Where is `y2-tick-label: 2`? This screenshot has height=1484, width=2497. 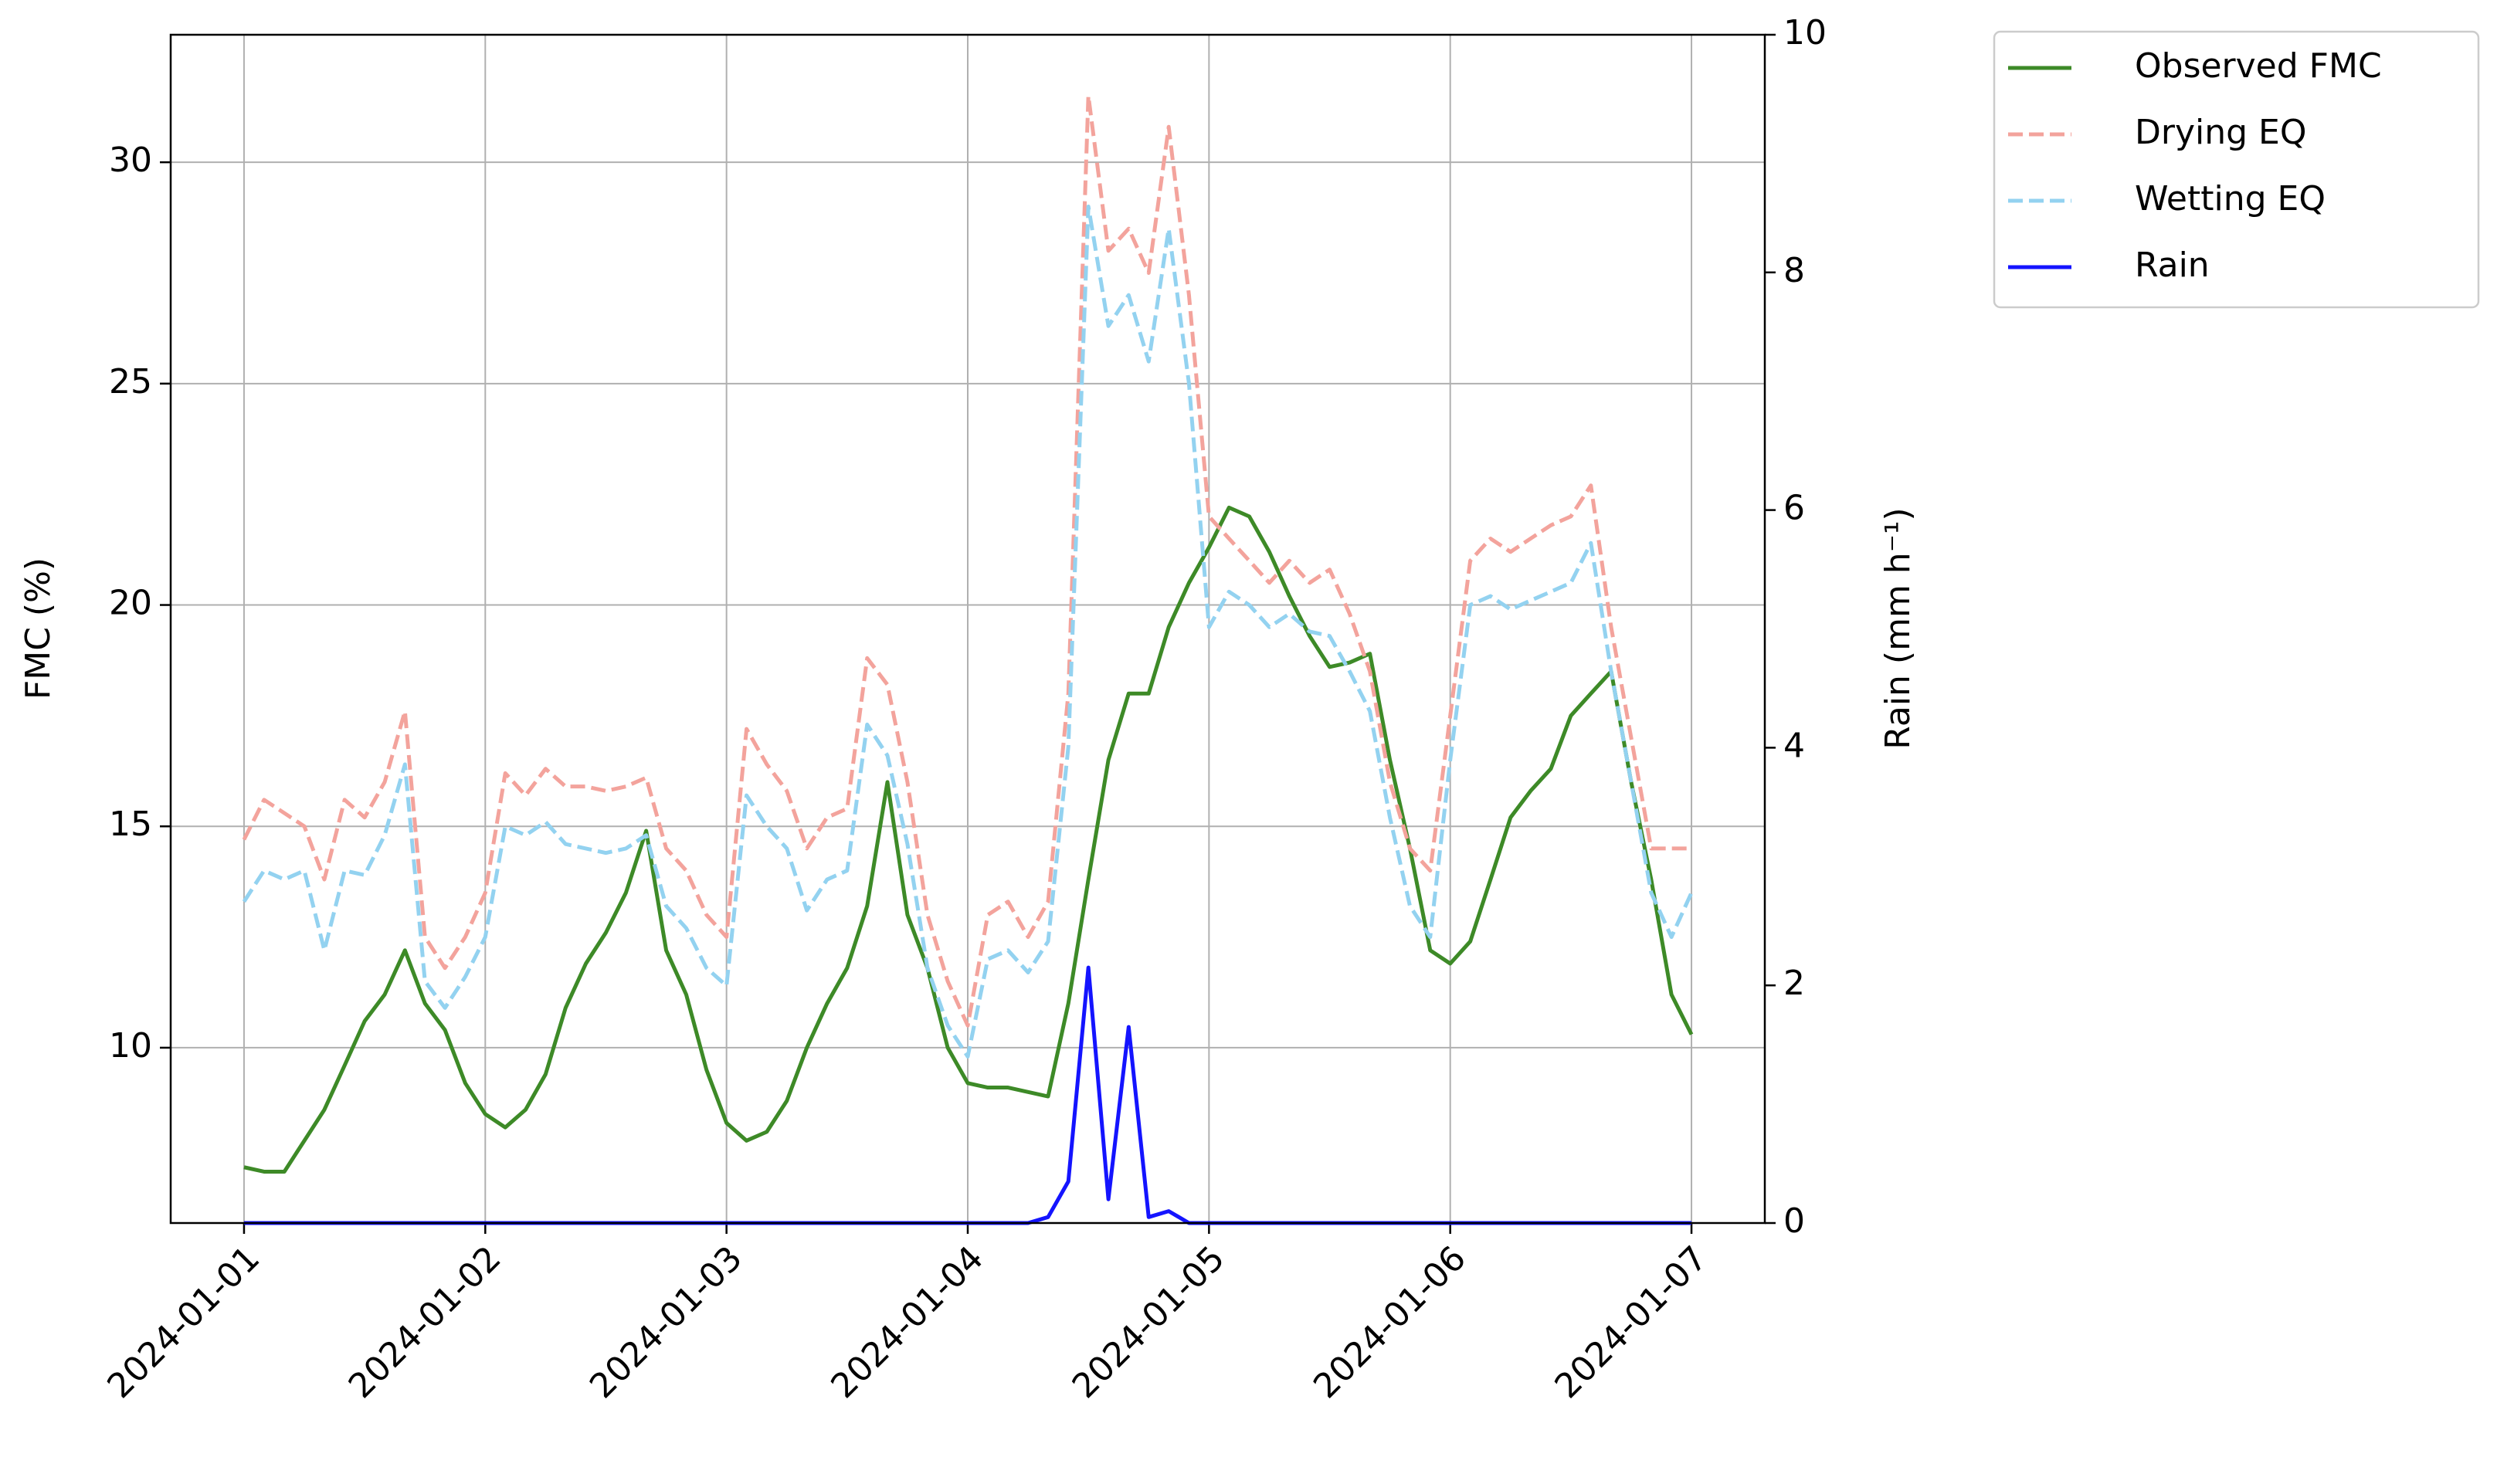
y2-tick-label: 2 is located at coordinates (1794, 983).